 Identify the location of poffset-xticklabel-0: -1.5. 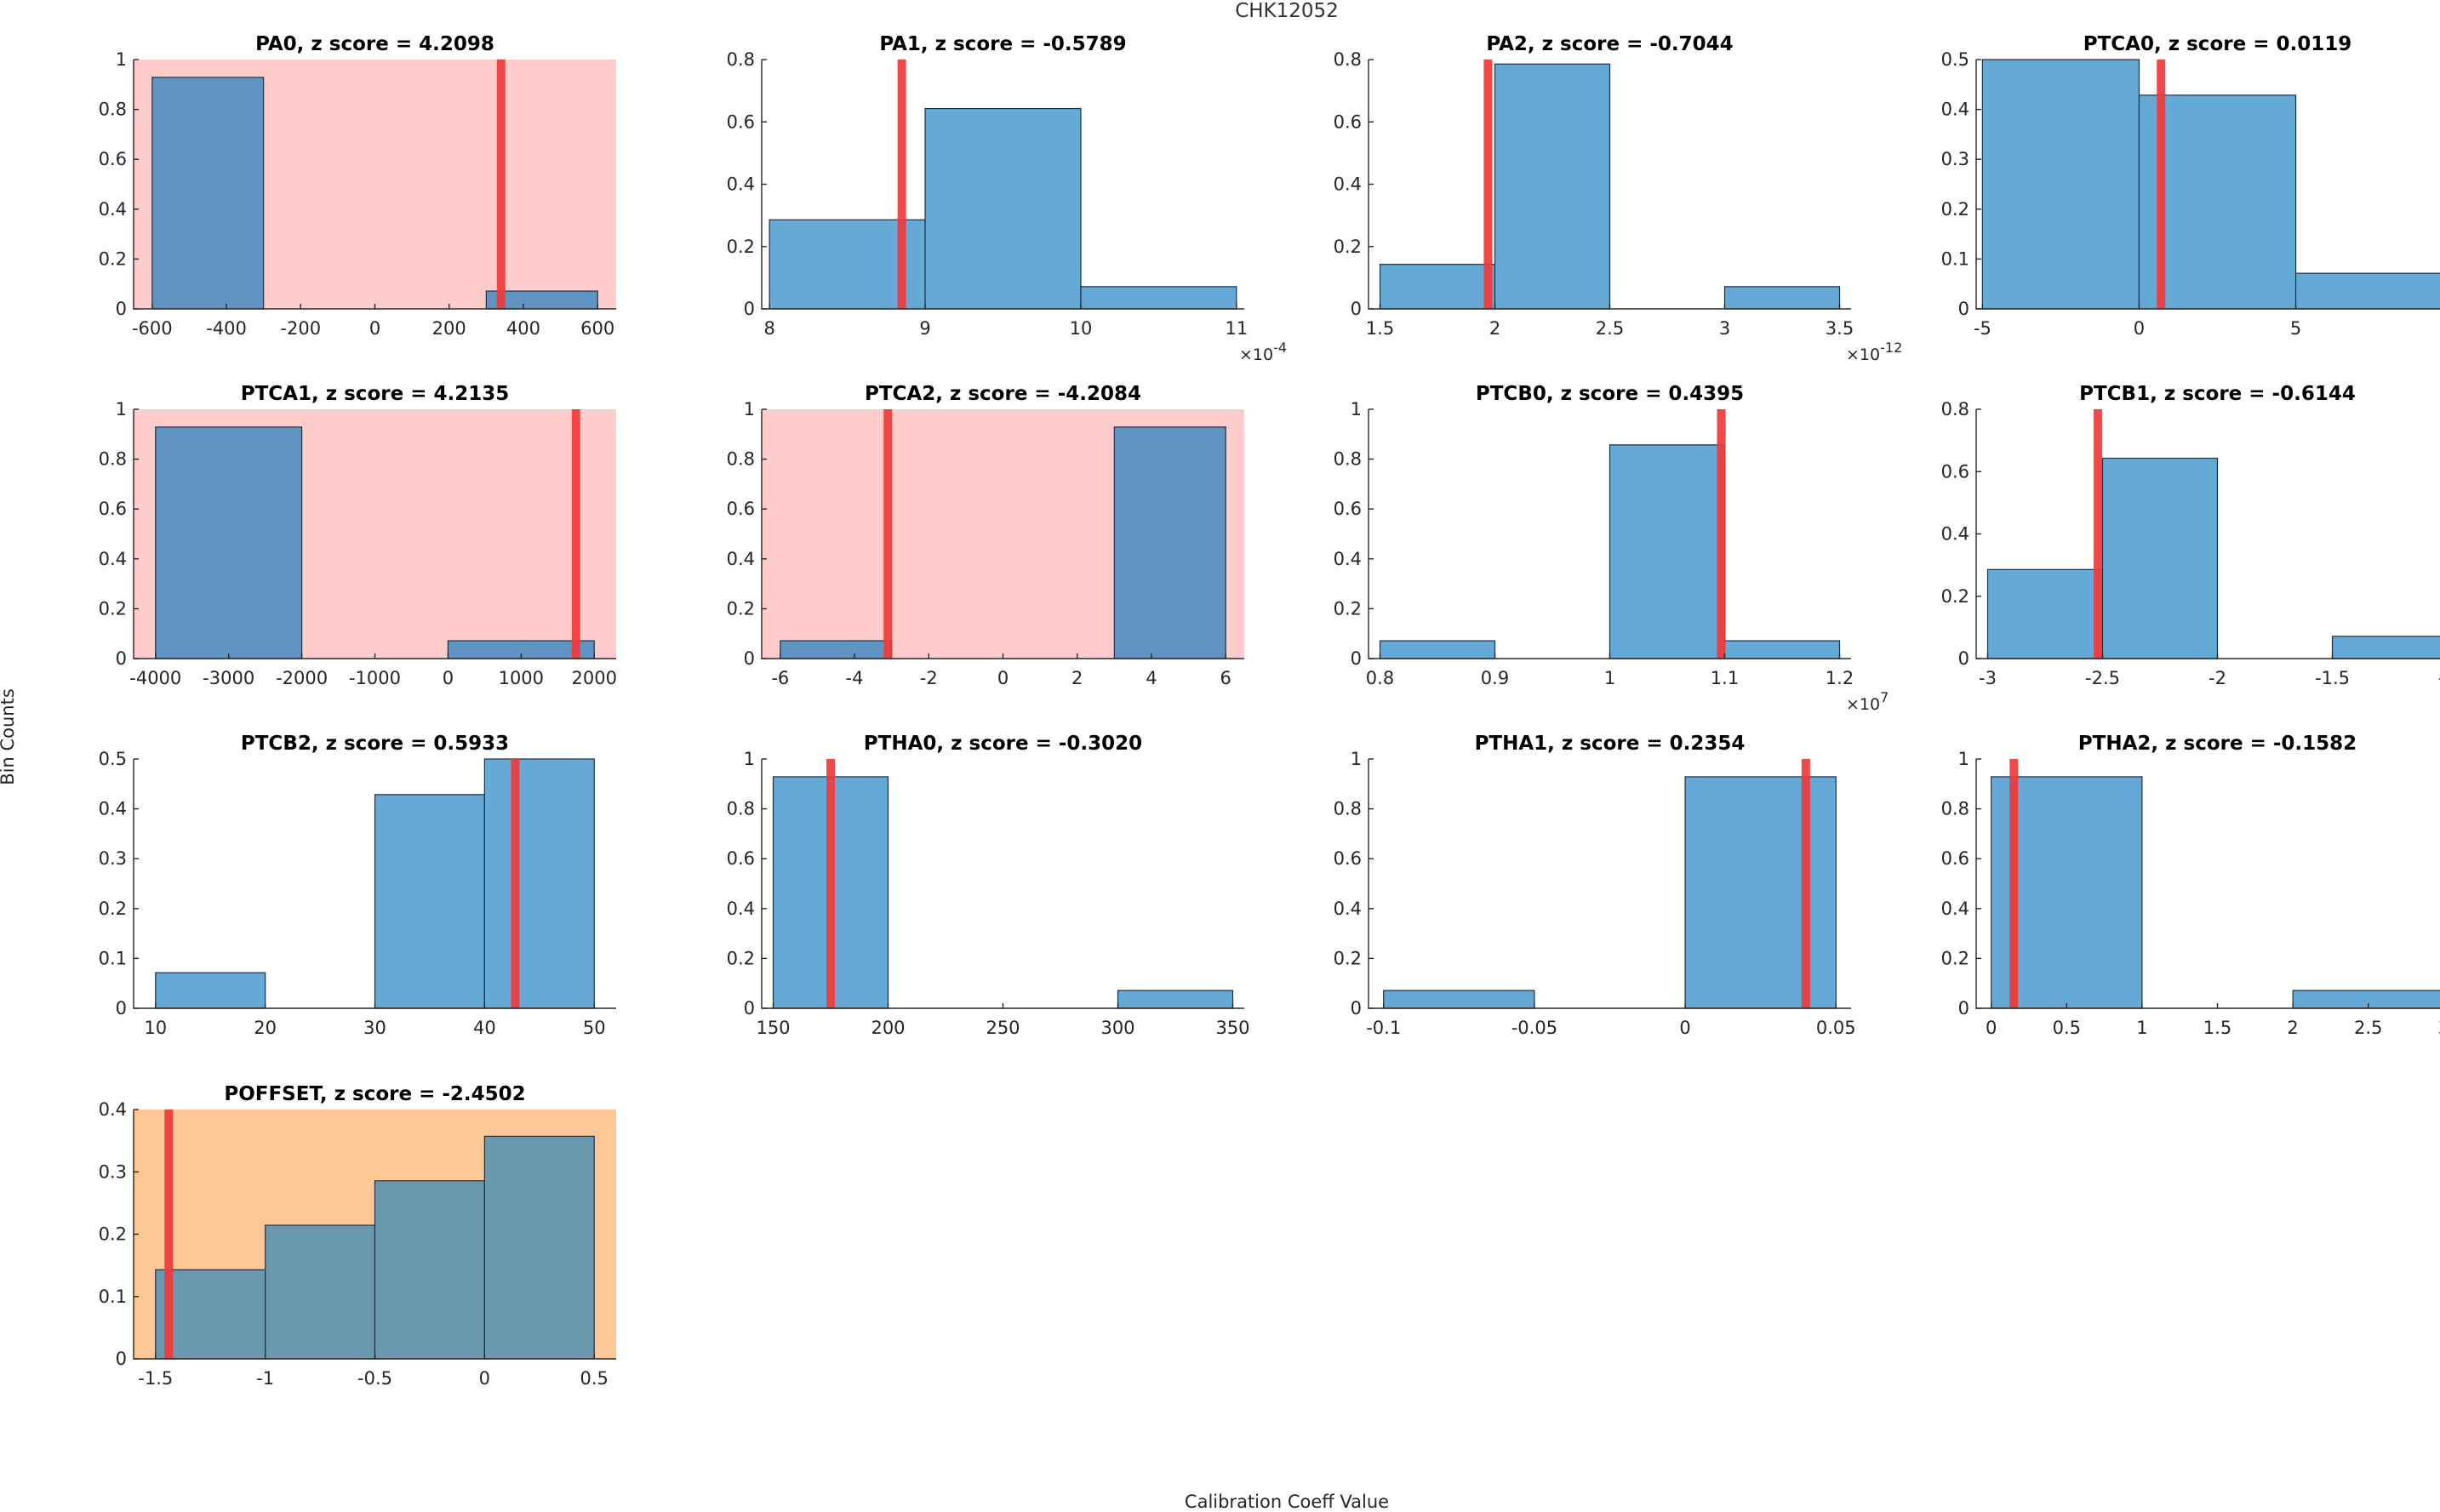
(155, 1378).